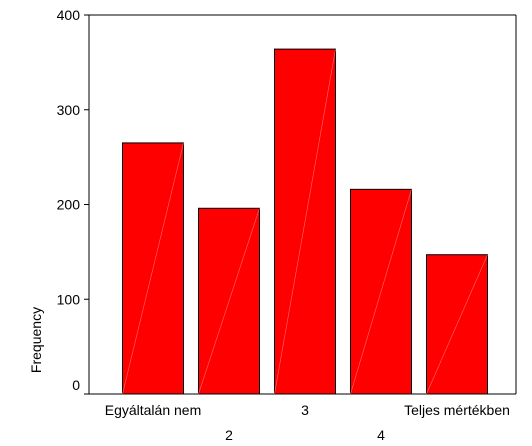 Image resolution: width=532 pixels, height=446 pixels. What do you see at coordinates (36, 340) in the screenshot?
I see `y-axis-title: Frequency` at bounding box center [36, 340].